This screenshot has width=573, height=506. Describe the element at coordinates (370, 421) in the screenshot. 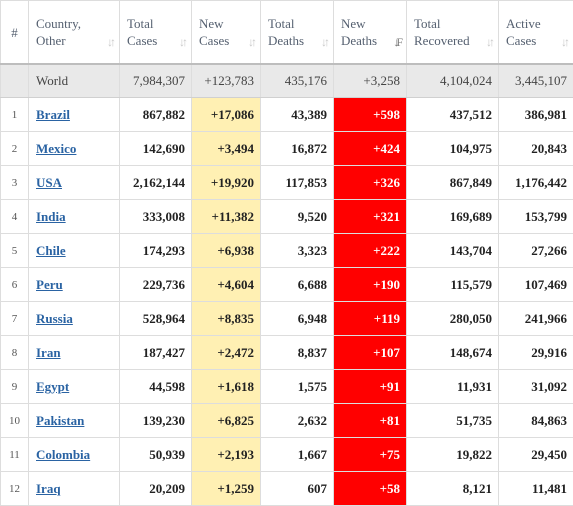

I see `new-deaths-cell: +81` at that location.